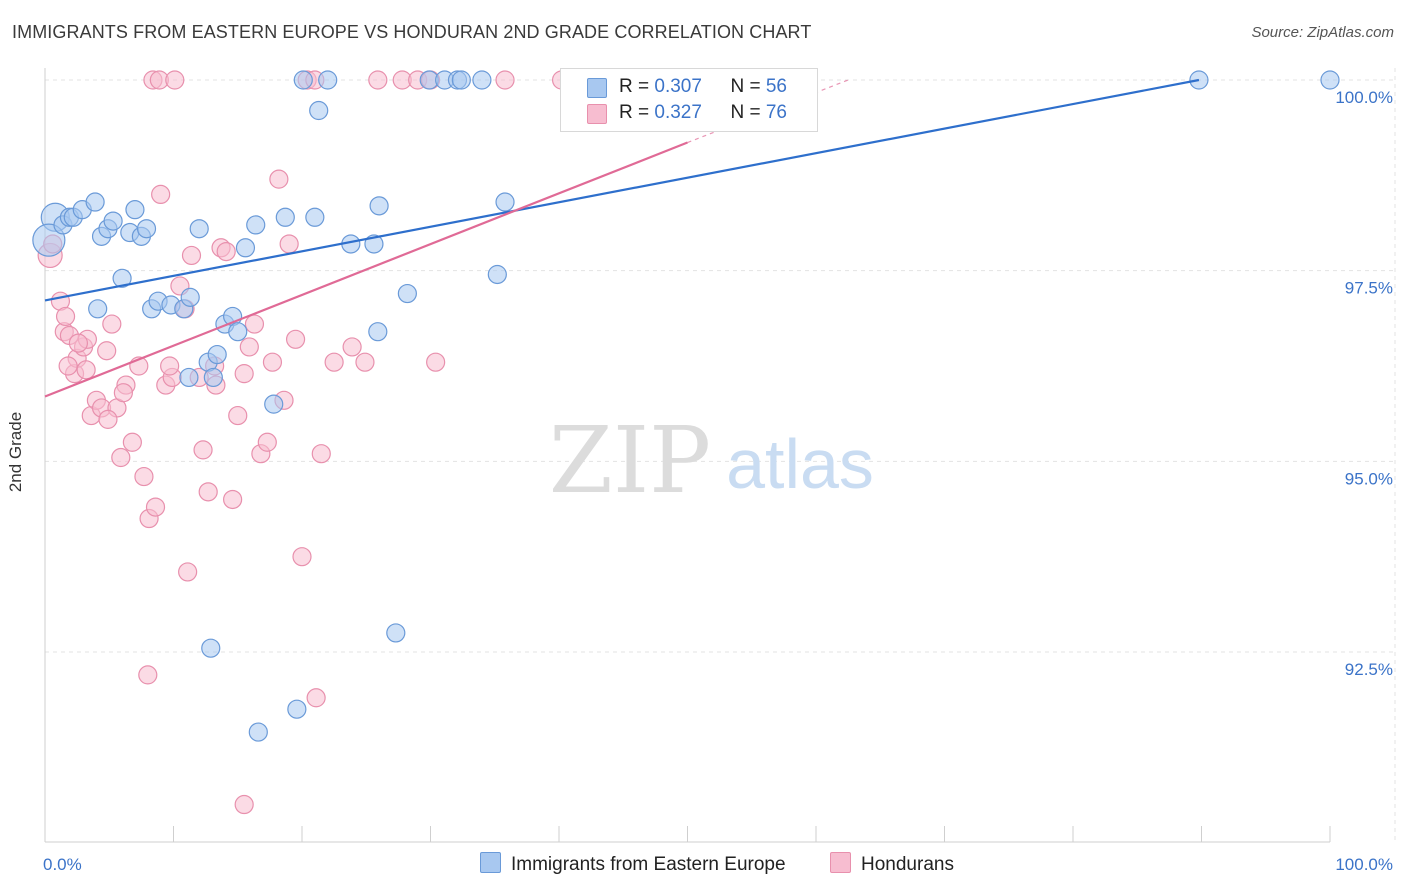 This screenshot has width=1406, height=892. What do you see at coordinates (776, 86) in the screenshot?
I see `legend-n-value: 56` at bounding box center [776, 86].